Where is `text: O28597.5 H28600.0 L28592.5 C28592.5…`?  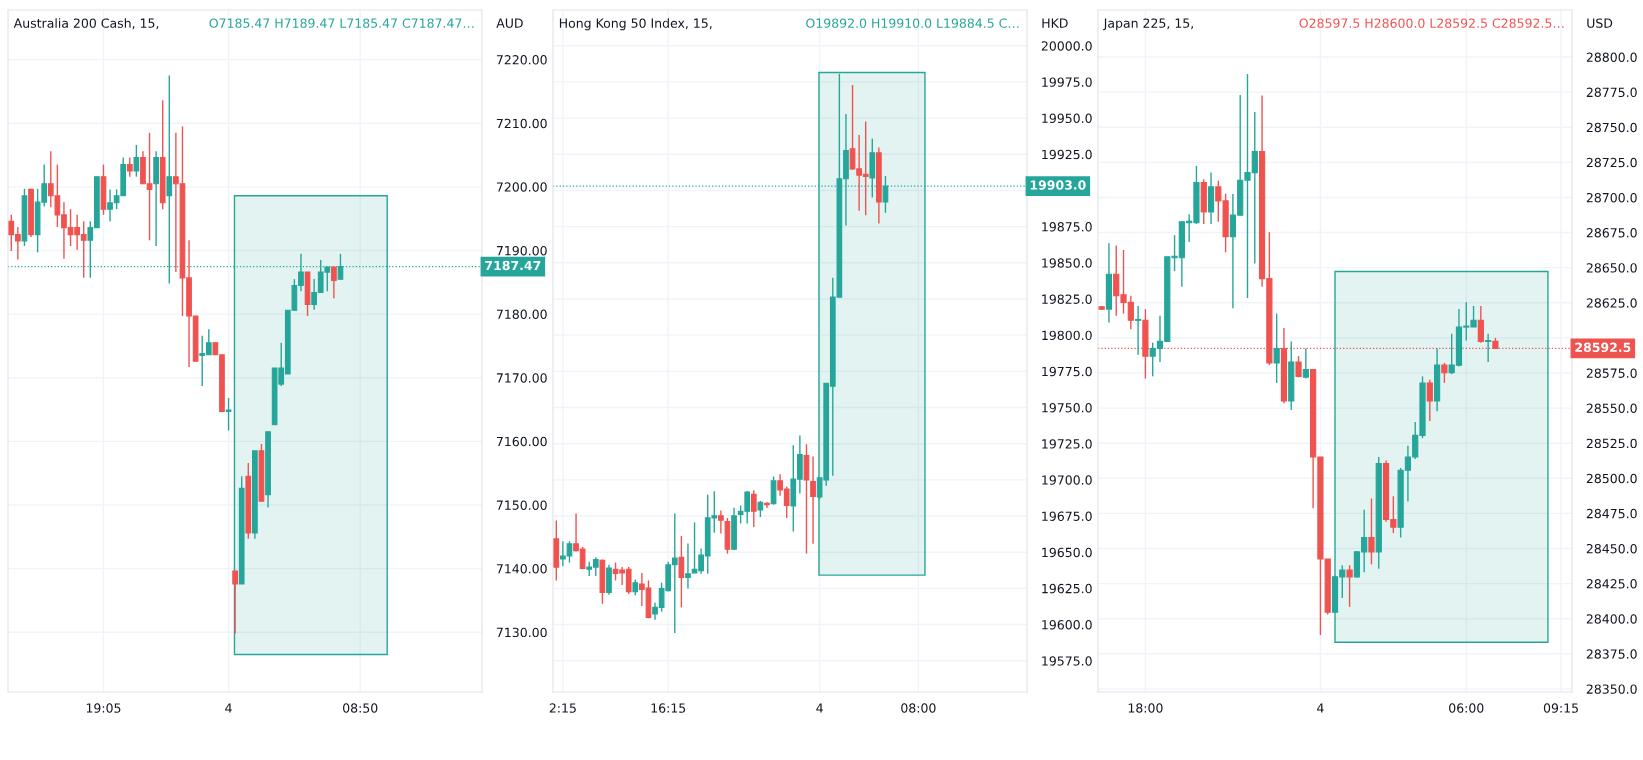
text: O28597.5 H28600.0 L28592.5 C28592.5… is located at coordinates (1431, 23).